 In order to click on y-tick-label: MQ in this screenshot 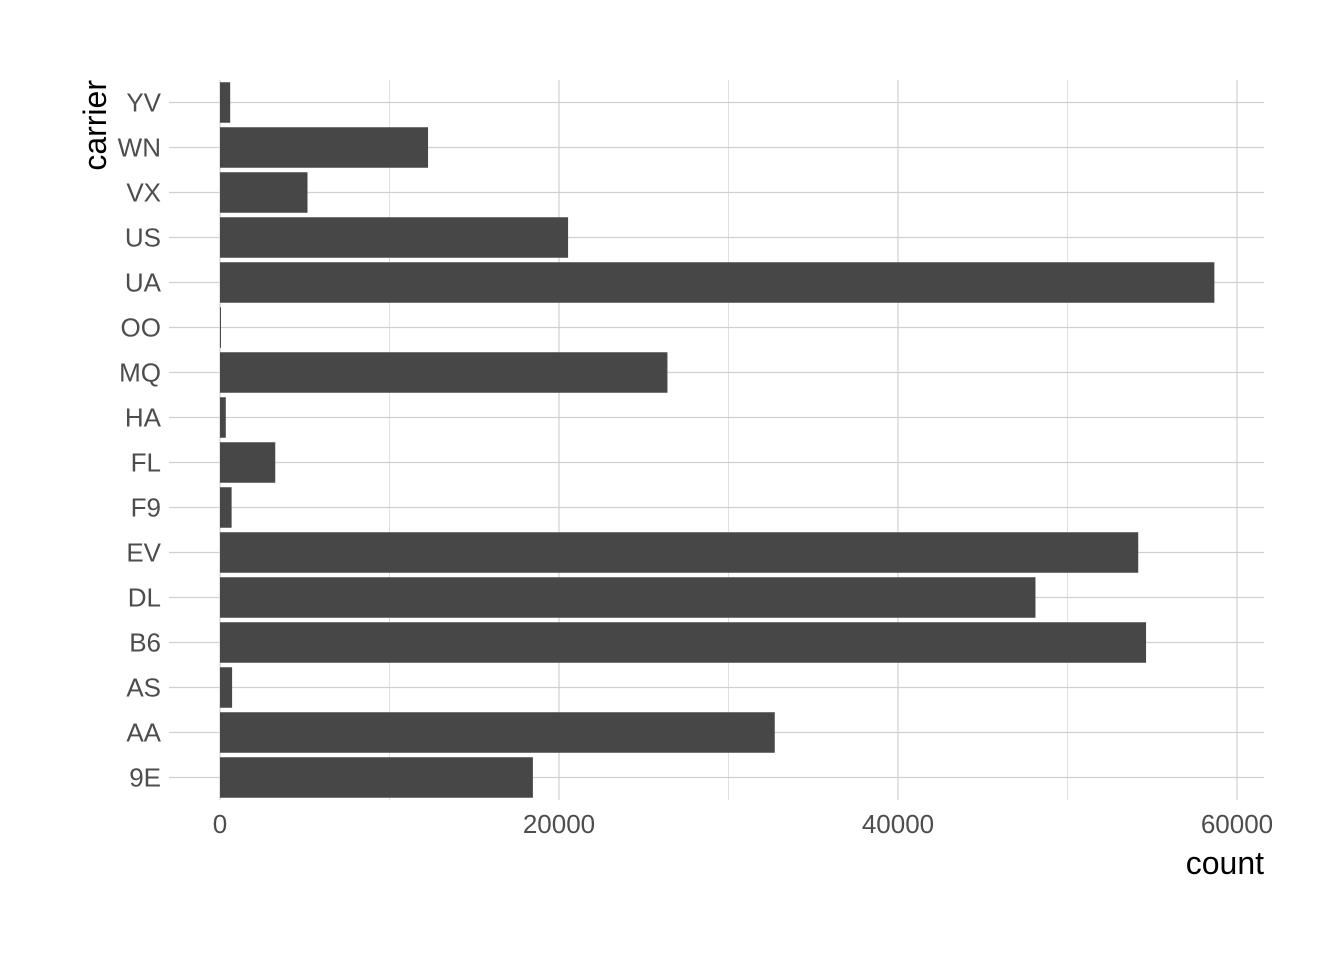, I will do `click(140, 373)`.